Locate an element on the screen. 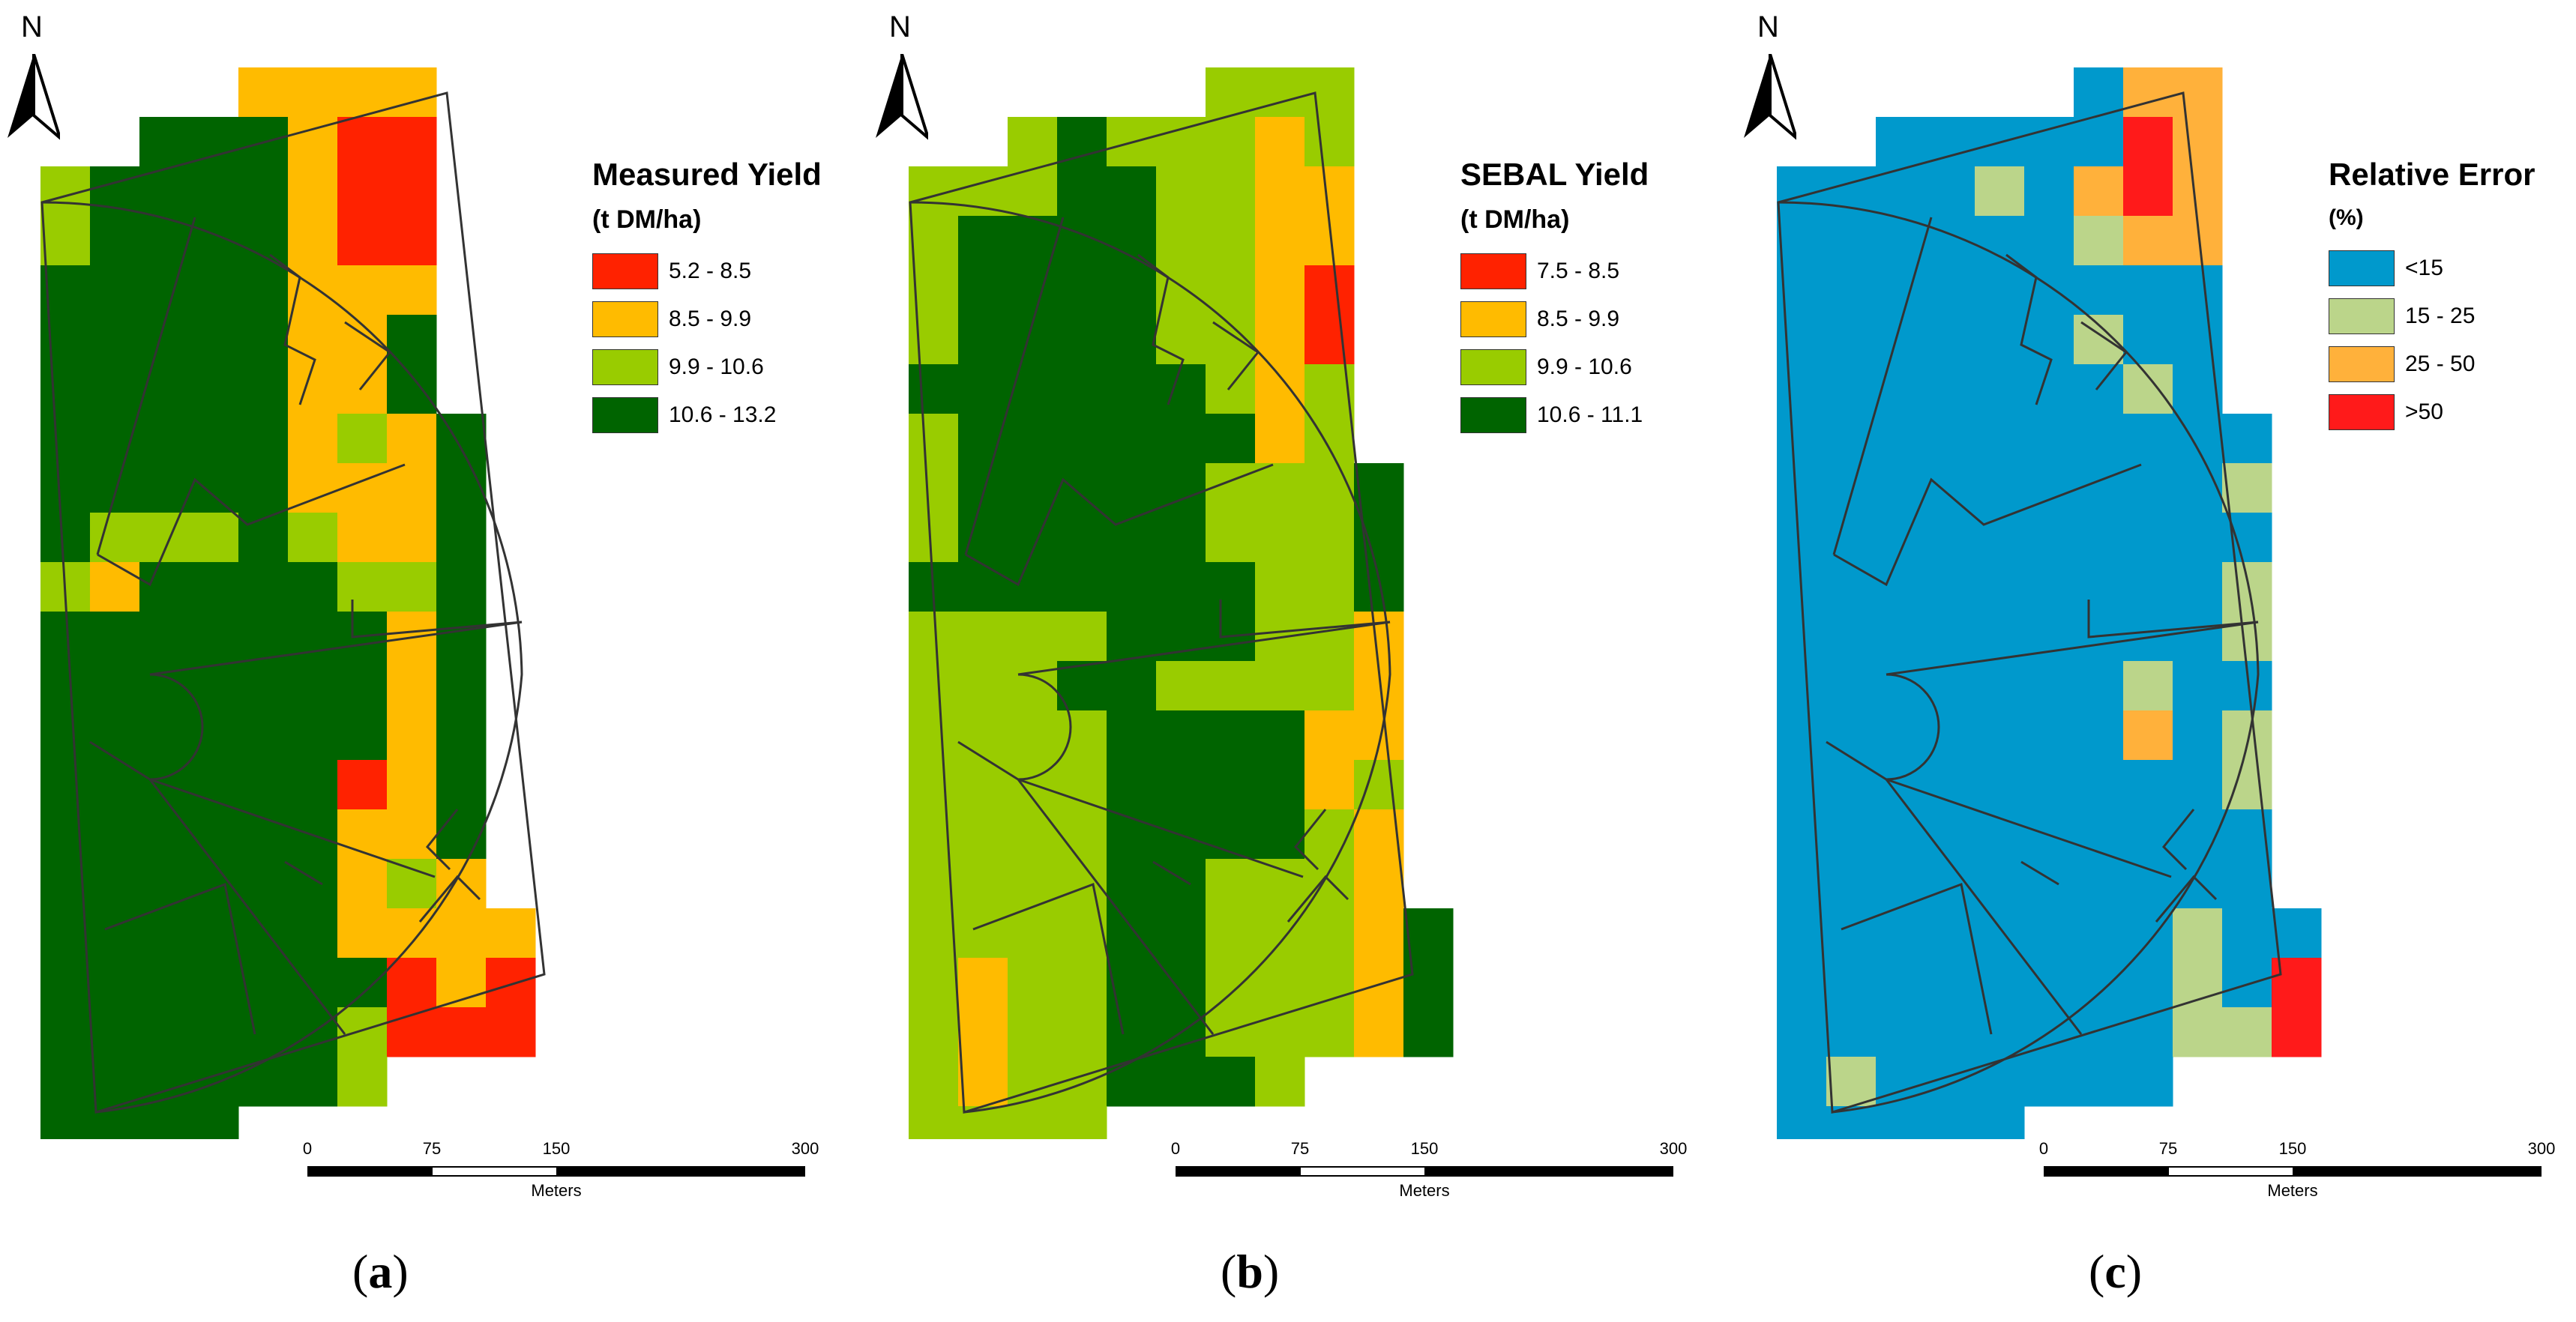 This screenshot has height=1322, width=2576. scale-bar: 0 75 150 300 Meters is located at coordinates (1429, 1176).